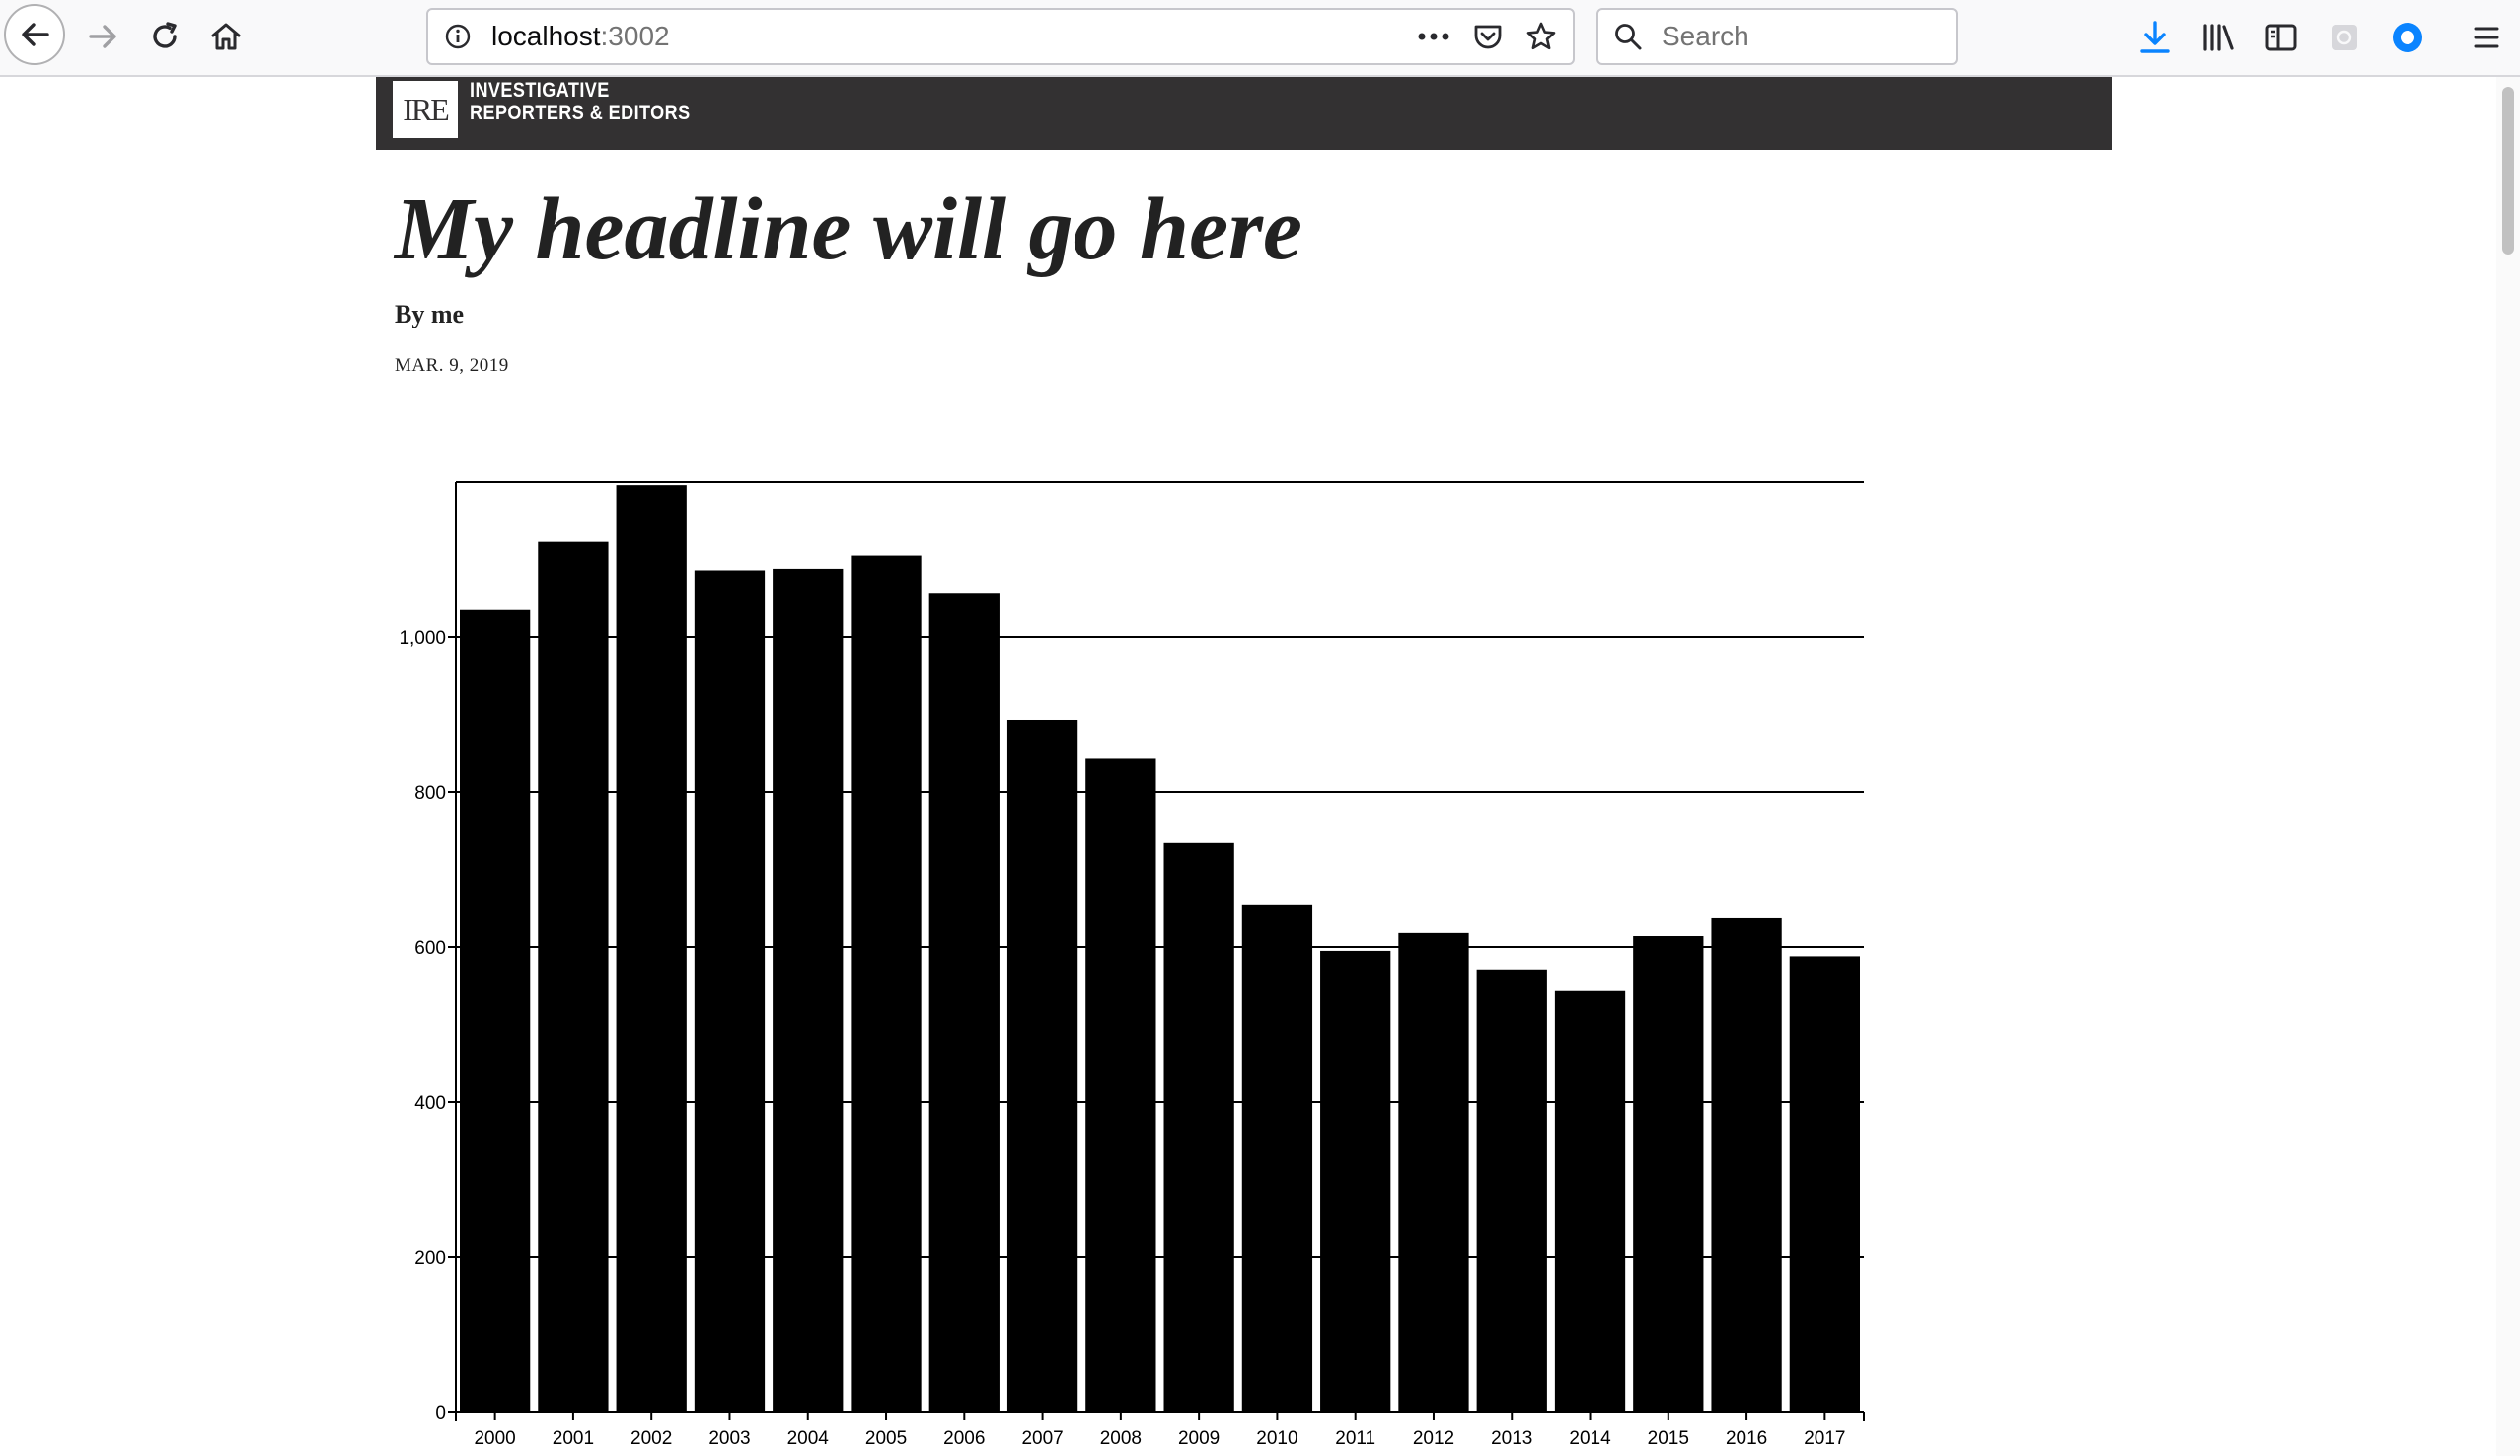 This screenshot has width=2520, height=1456. Describe the element at coordinates (458, 36) in the screenshot. I see `info-icon` at that location.